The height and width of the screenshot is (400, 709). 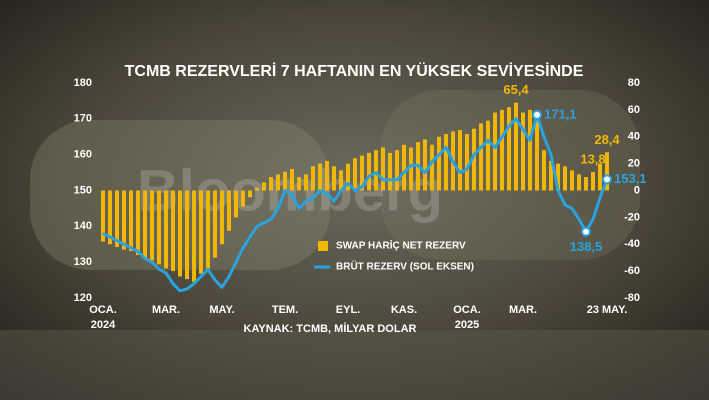 I want to click on x-tick-line: 2024, so click(x=103, y=325).